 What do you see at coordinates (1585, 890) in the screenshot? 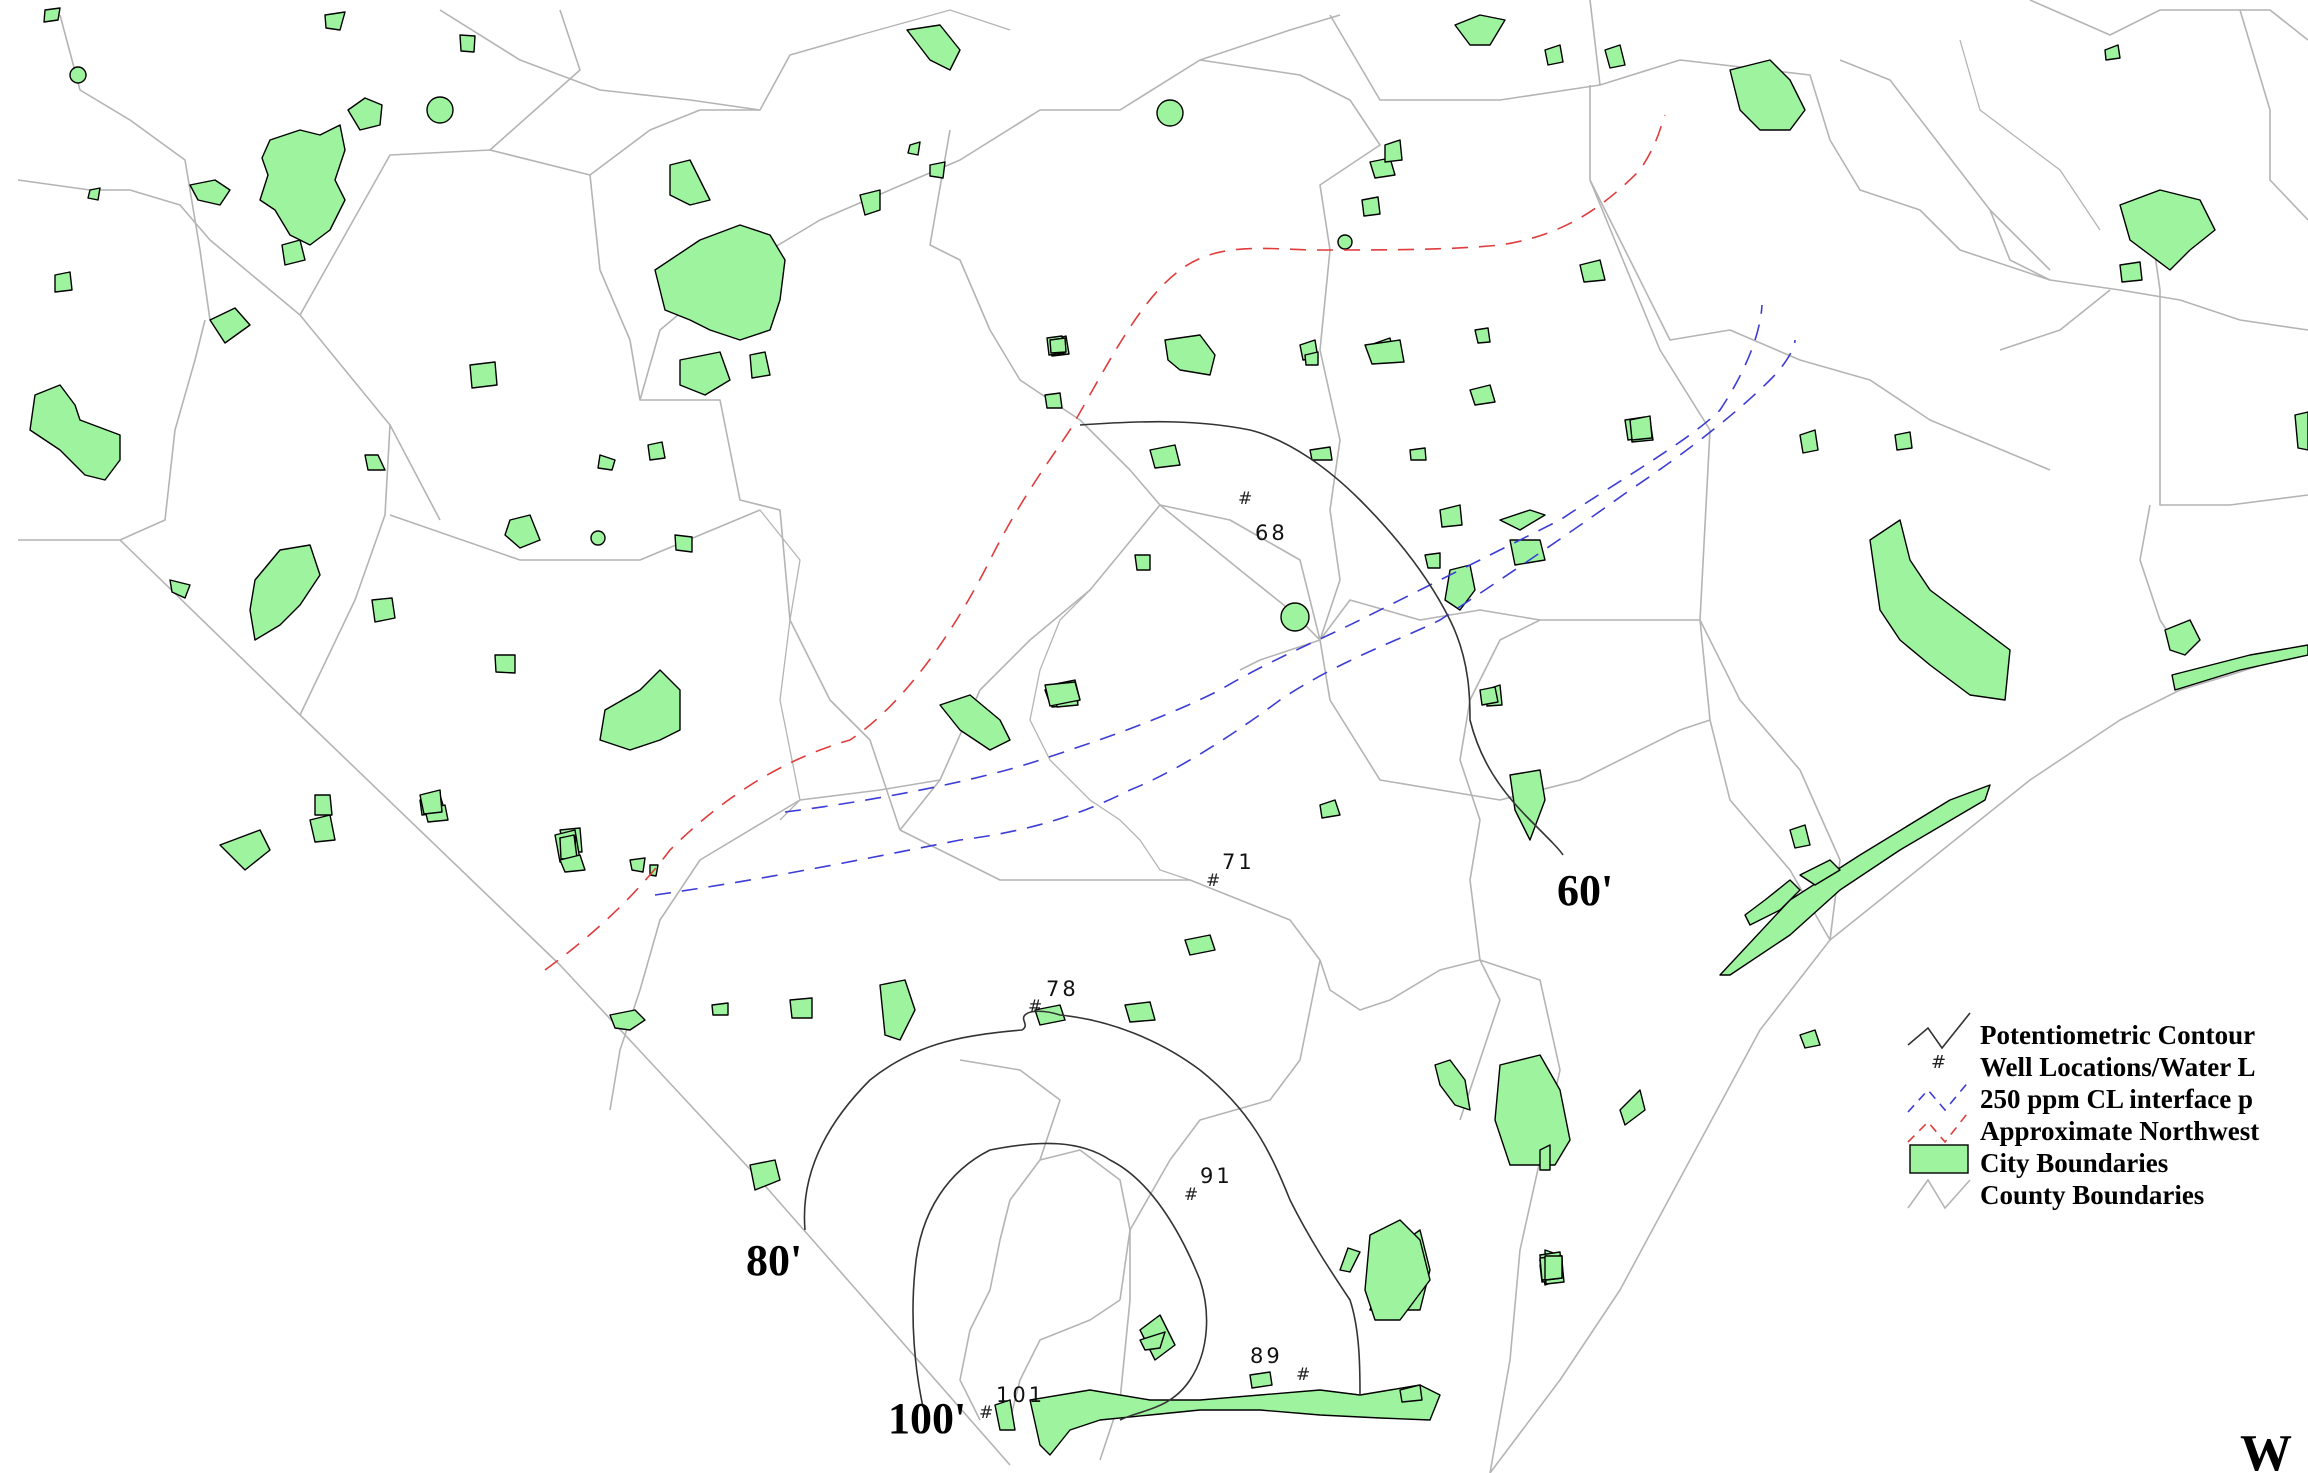
I see `contour-label-60: 60'` at bounding box center [1585, 890].